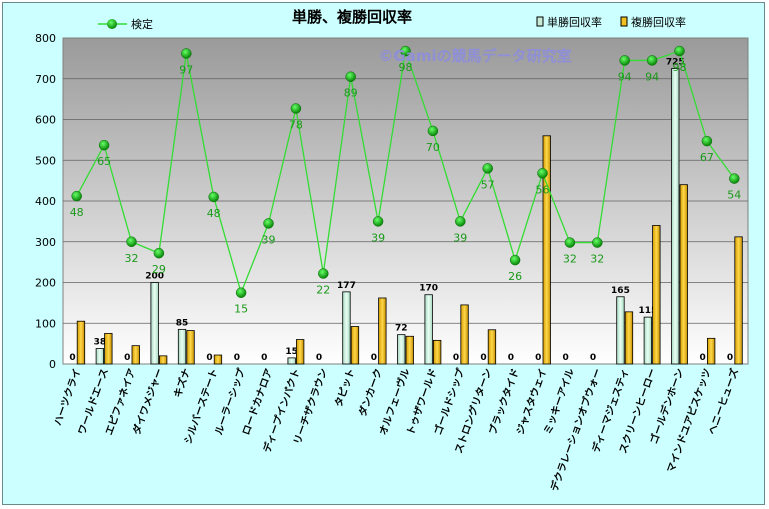 The image size is (769, 509). What do you see at coordinates (45, 79) in the screenshot?
I see `y-tick-label: 700` at bounding box center [45, 79].